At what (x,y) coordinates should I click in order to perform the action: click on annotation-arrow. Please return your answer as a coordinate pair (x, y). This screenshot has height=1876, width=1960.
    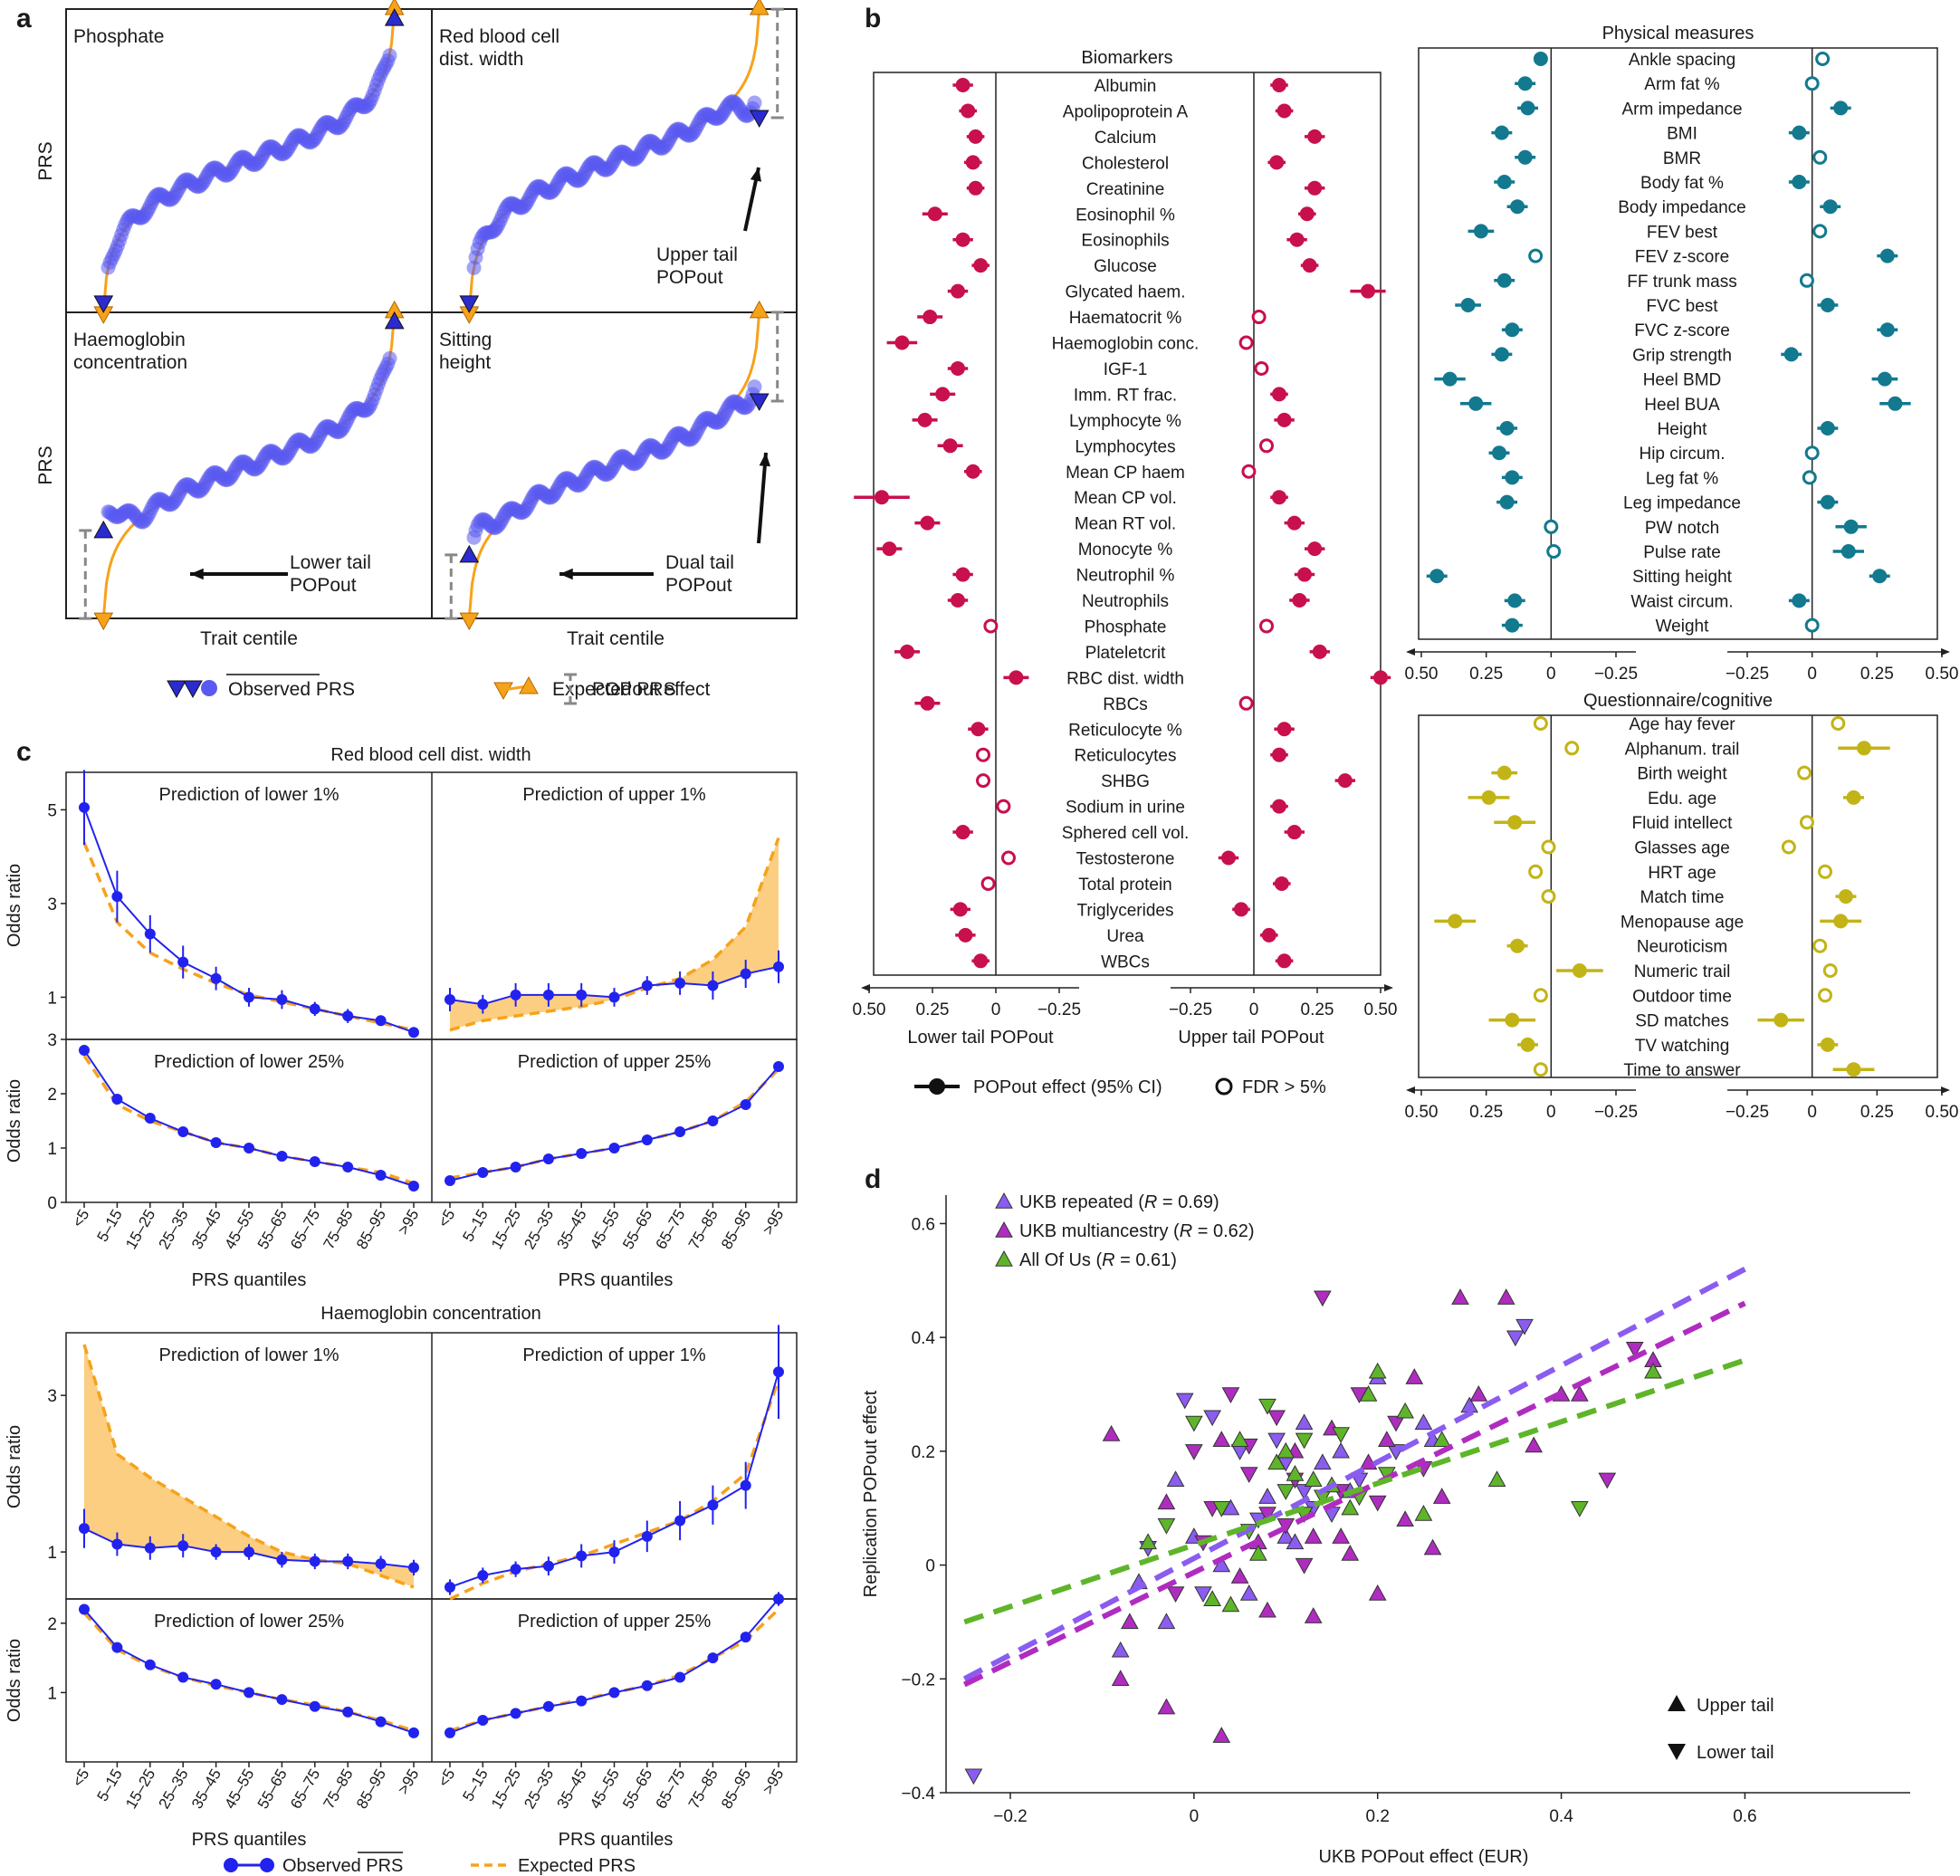
    Looking at the image, I should click on (762, 498).